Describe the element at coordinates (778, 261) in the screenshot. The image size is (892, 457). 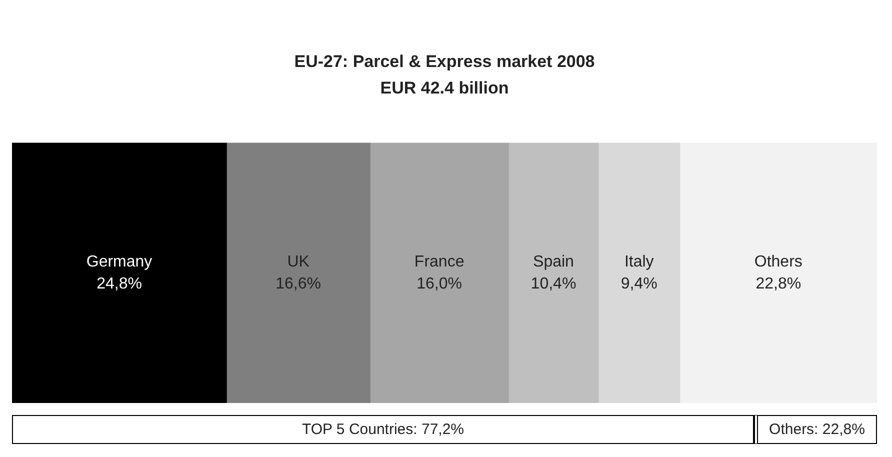
I see `series-label: Others` at that location.